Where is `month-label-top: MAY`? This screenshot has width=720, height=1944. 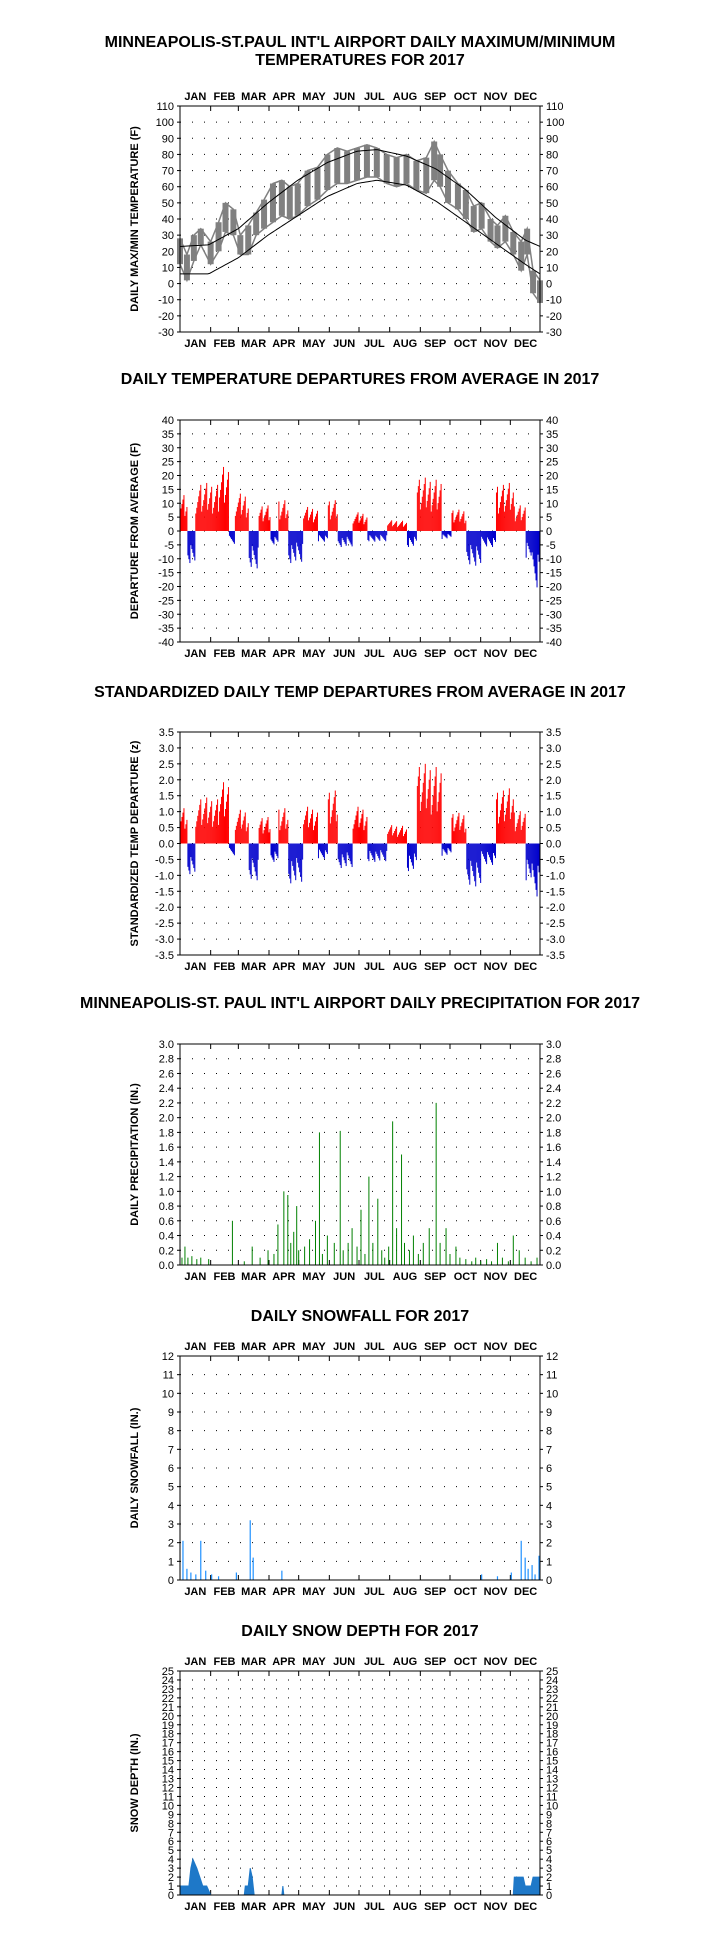
month-label-top: MAY is located at coordinates (314, 97).